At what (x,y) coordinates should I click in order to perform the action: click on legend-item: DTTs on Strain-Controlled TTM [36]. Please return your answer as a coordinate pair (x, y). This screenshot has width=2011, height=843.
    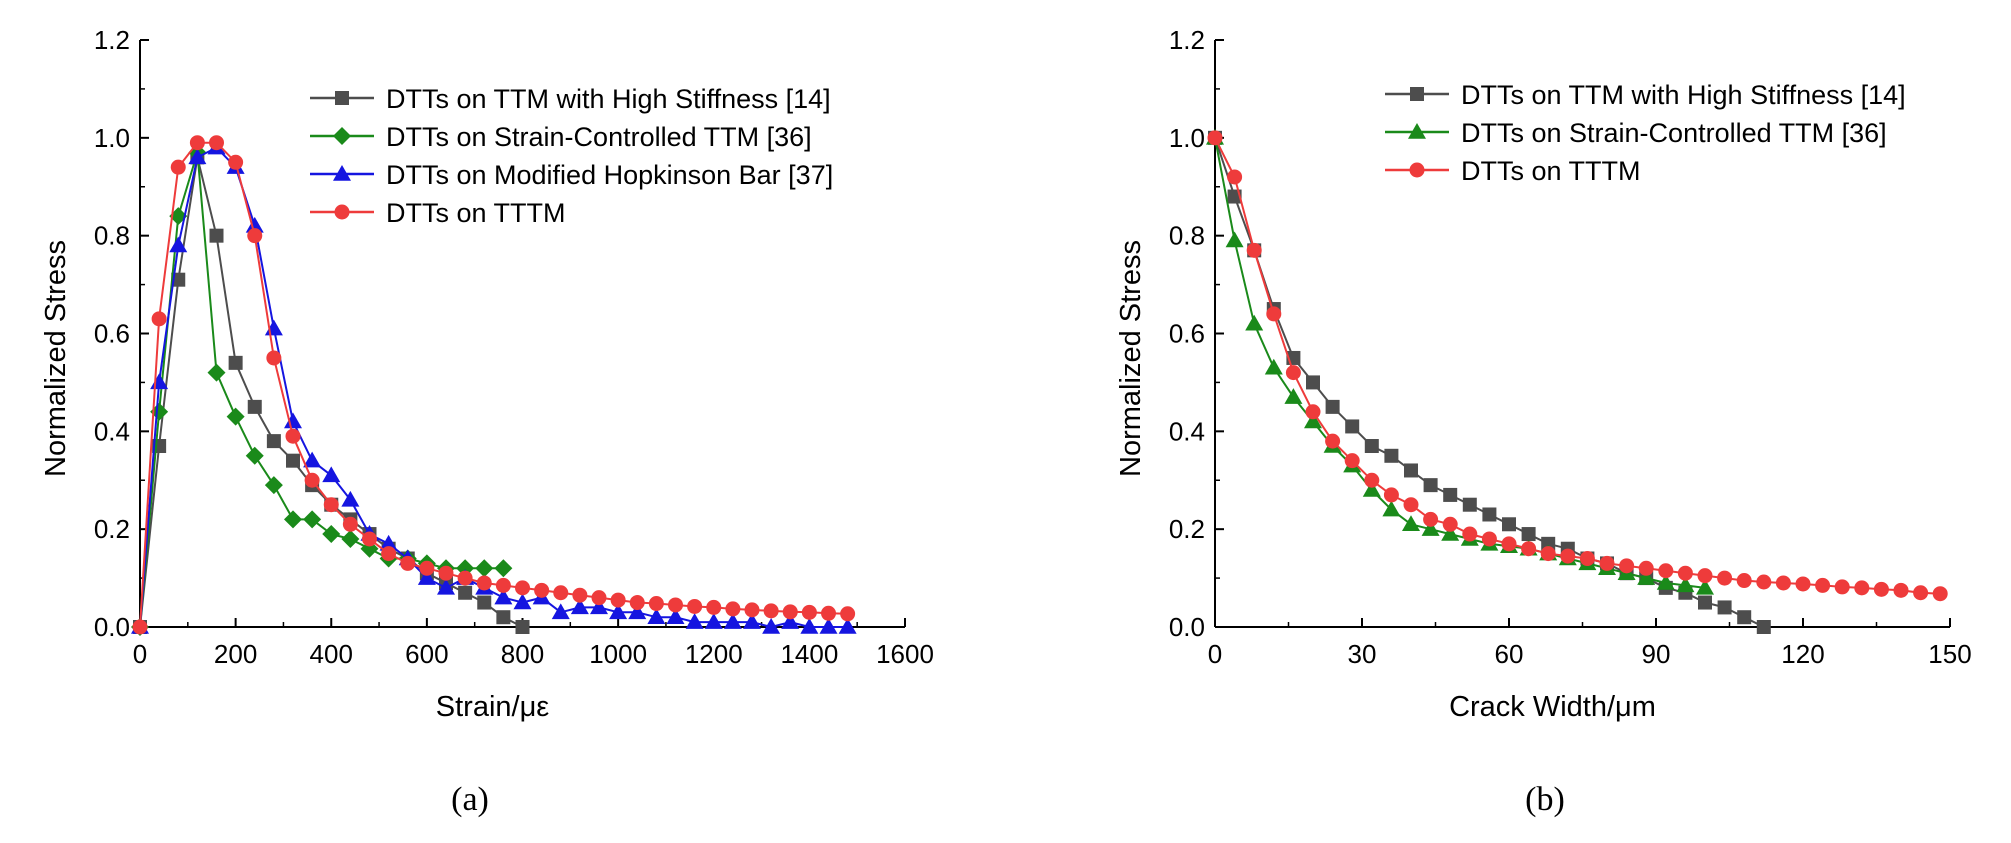
    Looking at the image, I should click on (561, 137).